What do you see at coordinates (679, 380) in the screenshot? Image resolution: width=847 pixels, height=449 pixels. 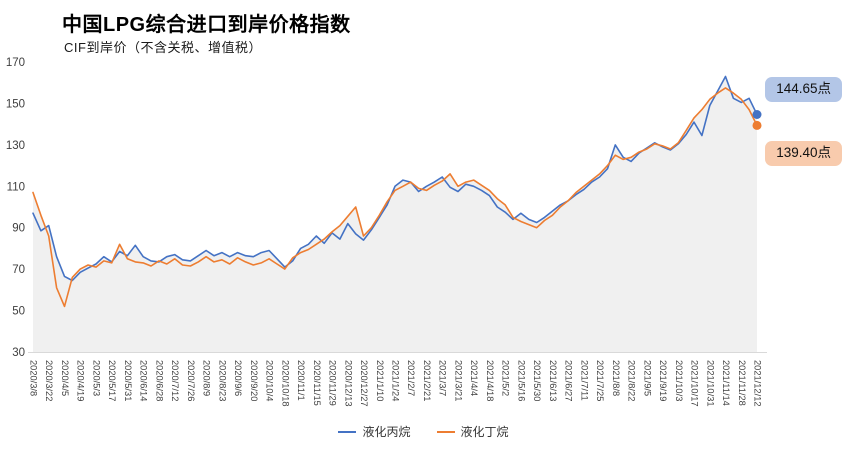 I see `x-axis-tick-label: 2021/10/3` at bounding box center [679, 380].